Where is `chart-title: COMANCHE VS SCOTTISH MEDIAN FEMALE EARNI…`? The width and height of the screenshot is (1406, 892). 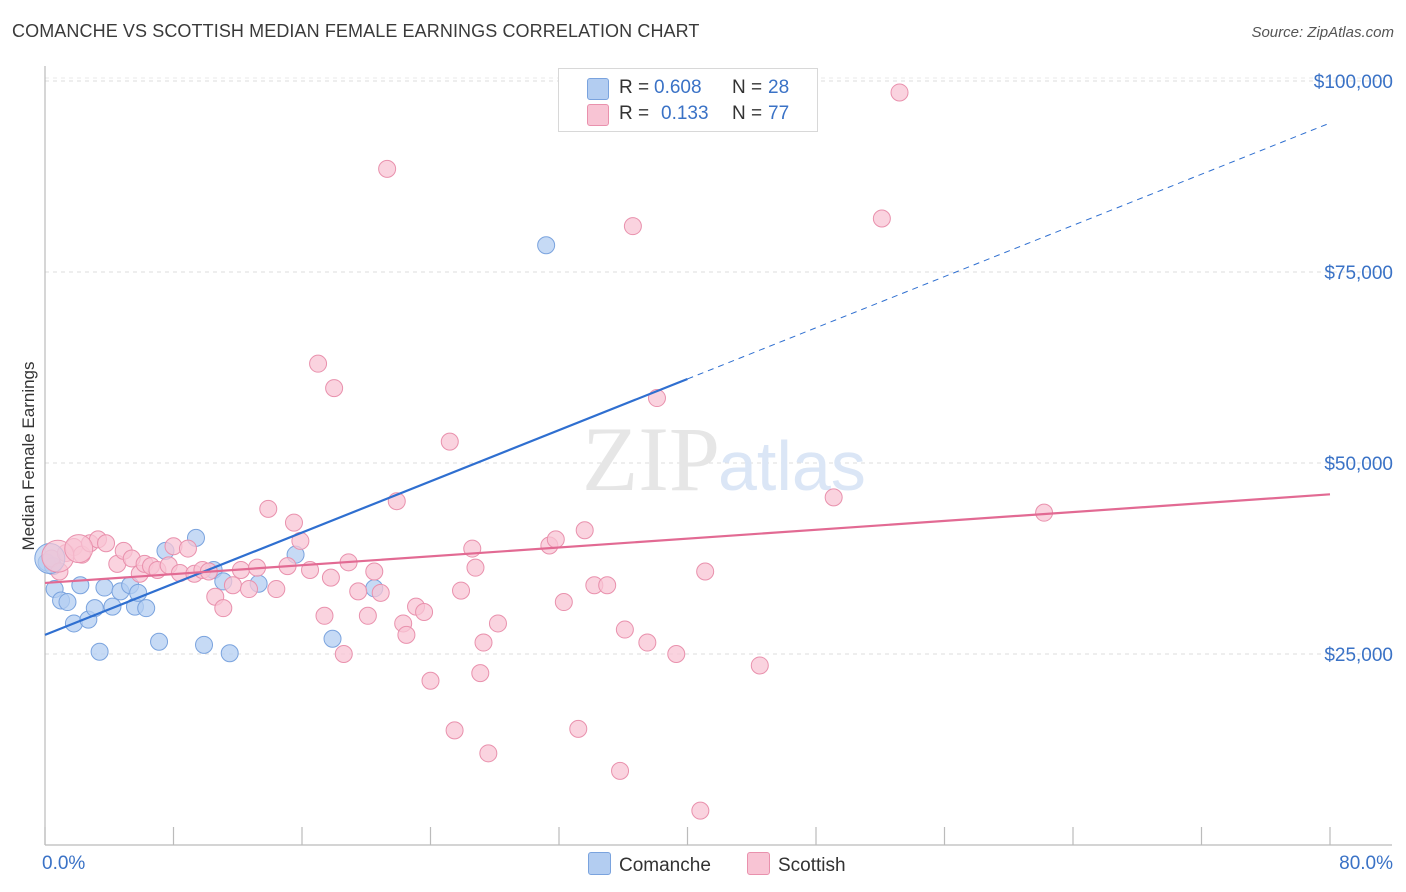 chart-title: COMANCHE VS SCOTTISH MEDIAN FEMALE EARNI… is located at coordinates (356, 31).